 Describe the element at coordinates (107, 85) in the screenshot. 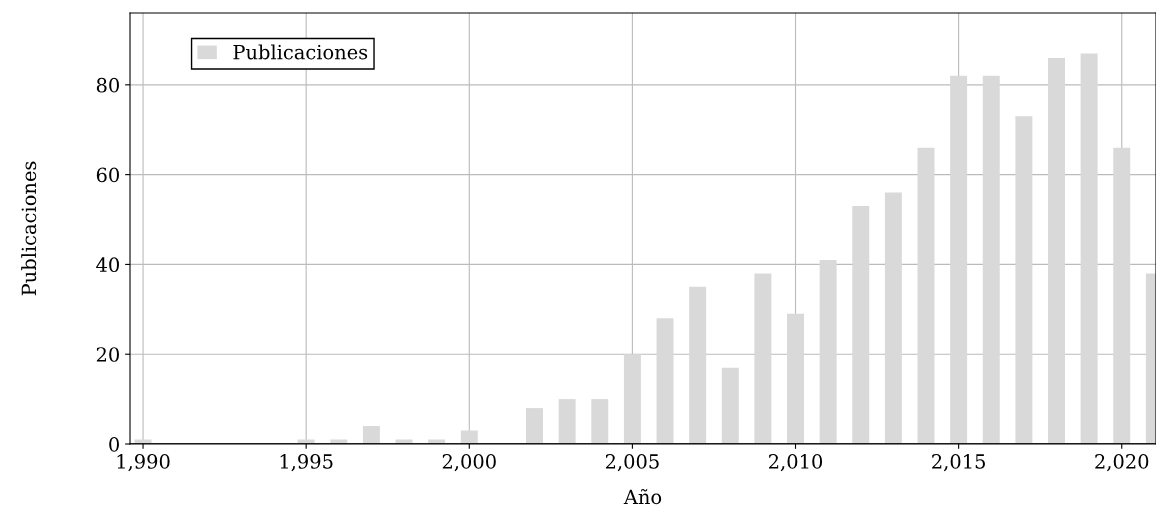

I see `y-tick-label: 80` at that location.